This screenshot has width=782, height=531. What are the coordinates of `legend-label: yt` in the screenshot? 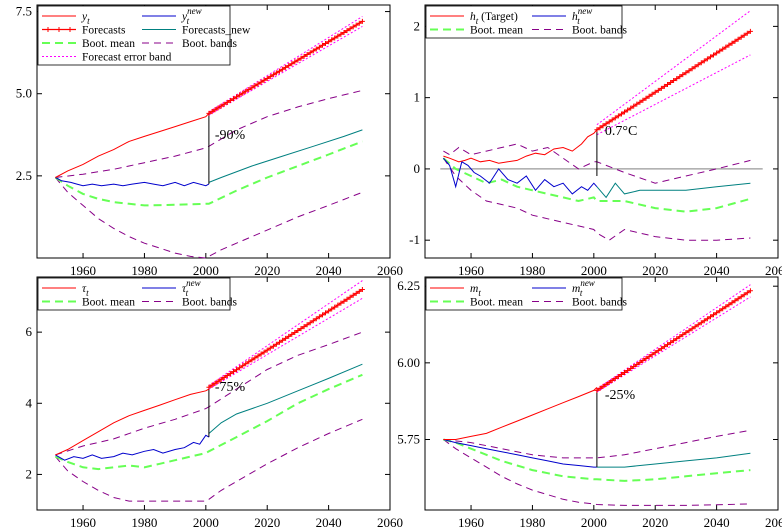 It's located at (85, 18).